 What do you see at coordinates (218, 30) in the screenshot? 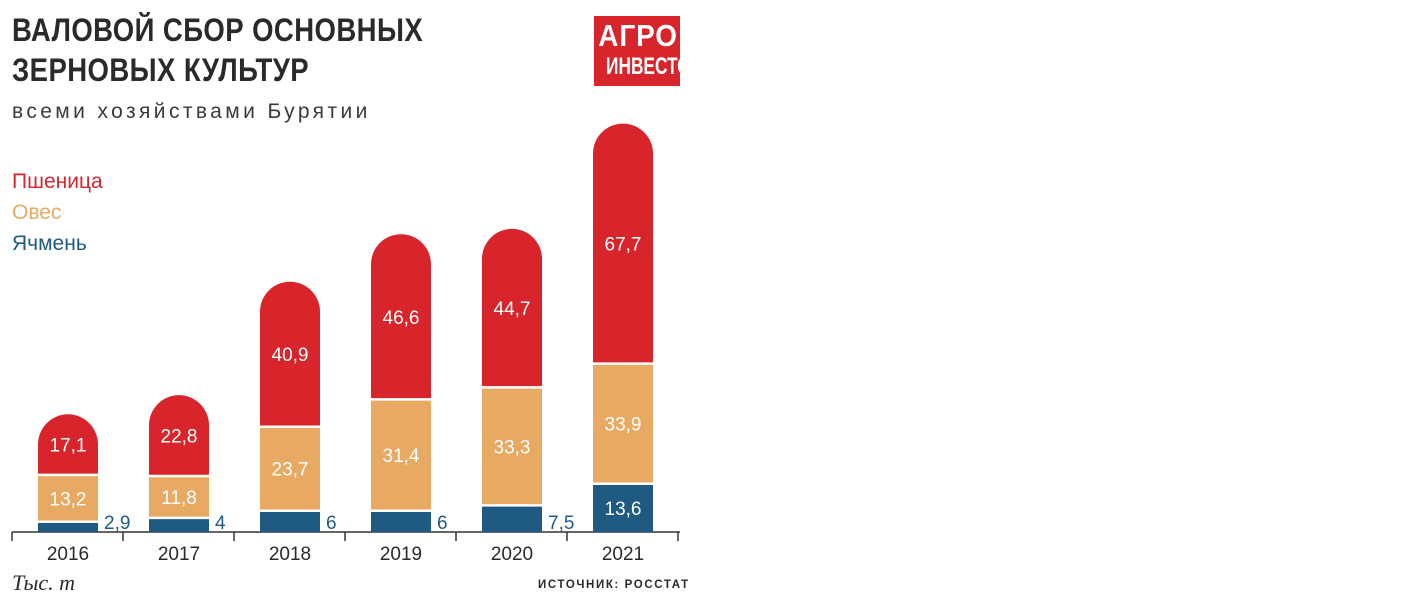
I see `chart-title-line-1: ВАЛОВОЙ СБОР ОСНОВНЫХ` at bounding box center [218, 30].